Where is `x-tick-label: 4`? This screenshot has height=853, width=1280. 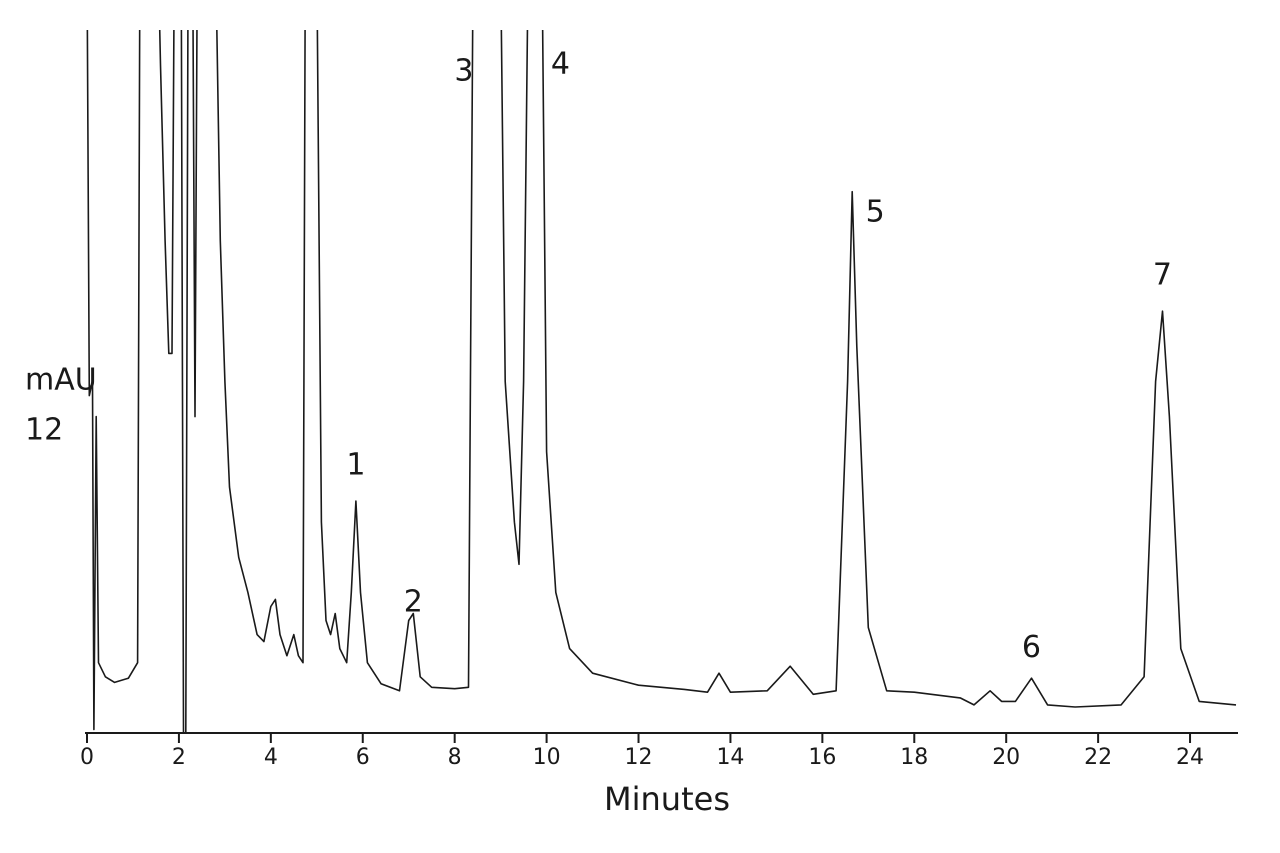 x-tick-label: 4 is located at coordinates (271, 757).